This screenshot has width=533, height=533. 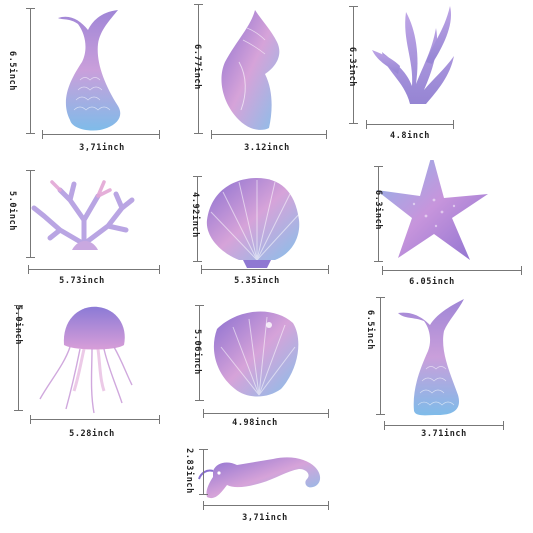 I want to click on sticker-starfish: 6.3inch 6.05inch, so click(x=443, y=227).